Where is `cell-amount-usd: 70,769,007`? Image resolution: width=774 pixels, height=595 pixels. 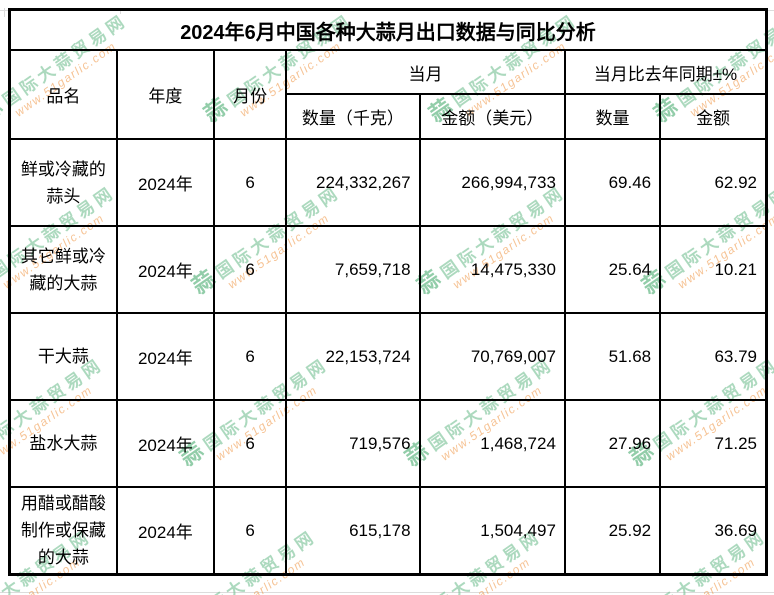
cell-amount-usd: 70,769,007 is located at coordinates (492, 356).